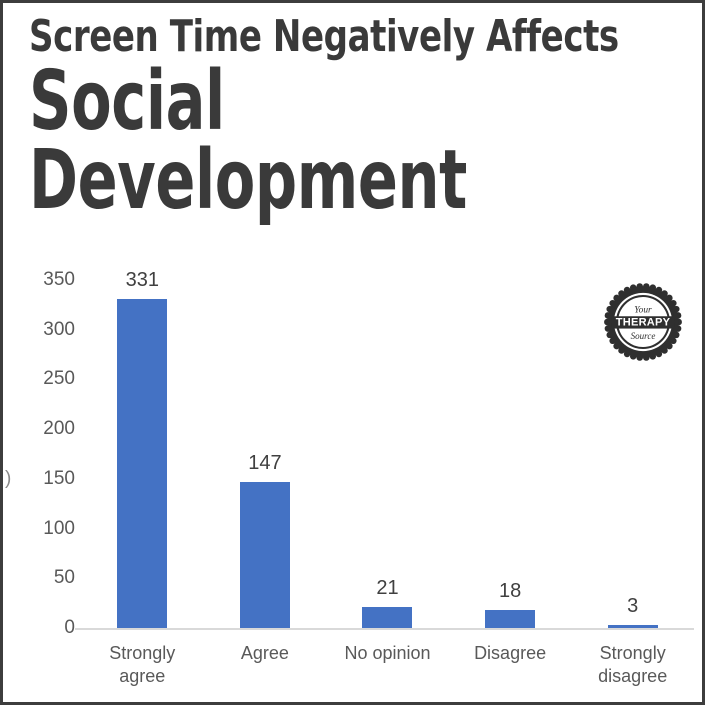 This screenshot has height=705, width=705. I want to click on x-axis-category-label: Disagree, so click(510, 653).